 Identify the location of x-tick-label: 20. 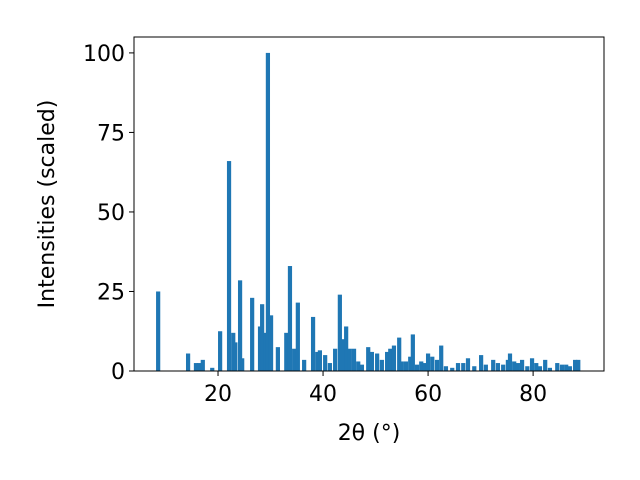
(218, 394).